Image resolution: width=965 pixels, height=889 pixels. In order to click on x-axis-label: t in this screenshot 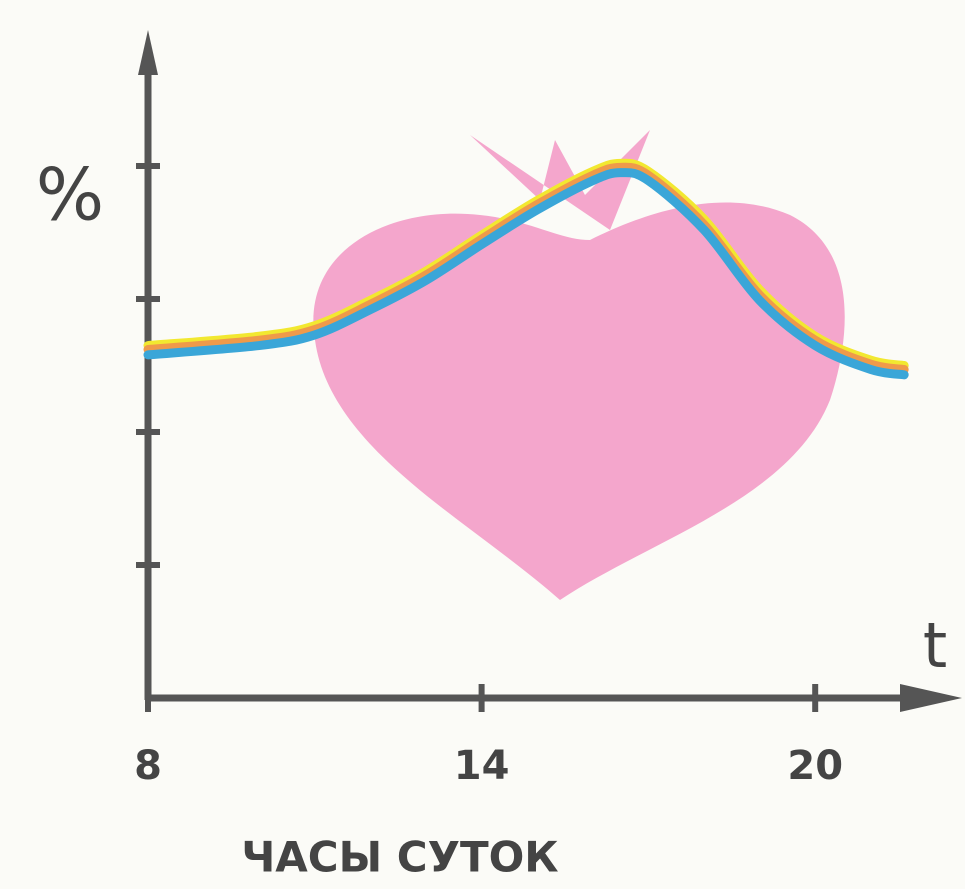, I will do `click(935, 645)`.